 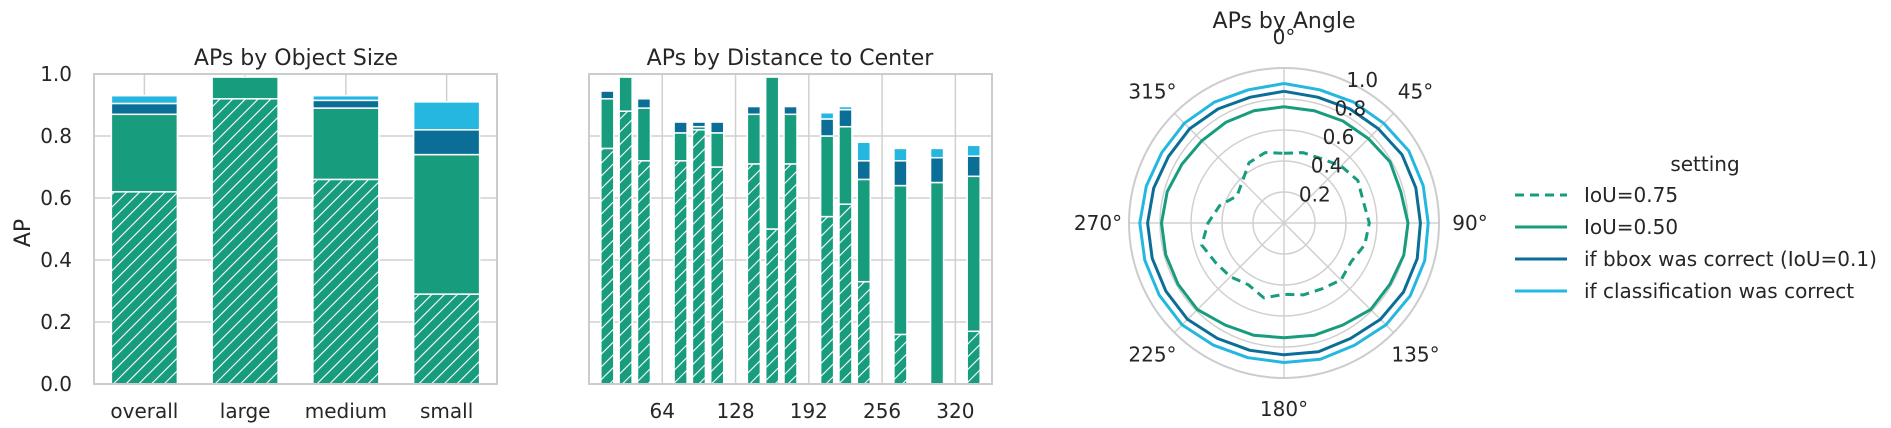 I want to click on legend-label: IoU=0.50, so click(x=1631, y=227).